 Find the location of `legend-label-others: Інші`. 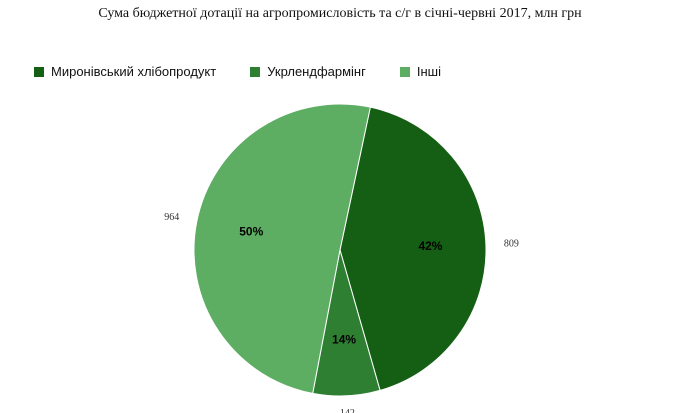

legend-label-others: Інші is located at coordinates (428, 71).